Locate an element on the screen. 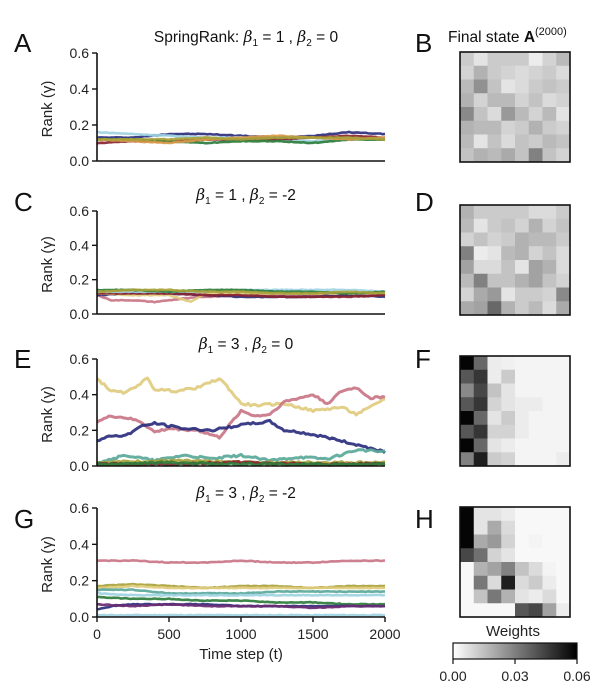 This screenshot has height=692, width=600. panel-label-c: C is located at coordinates (23, 202).